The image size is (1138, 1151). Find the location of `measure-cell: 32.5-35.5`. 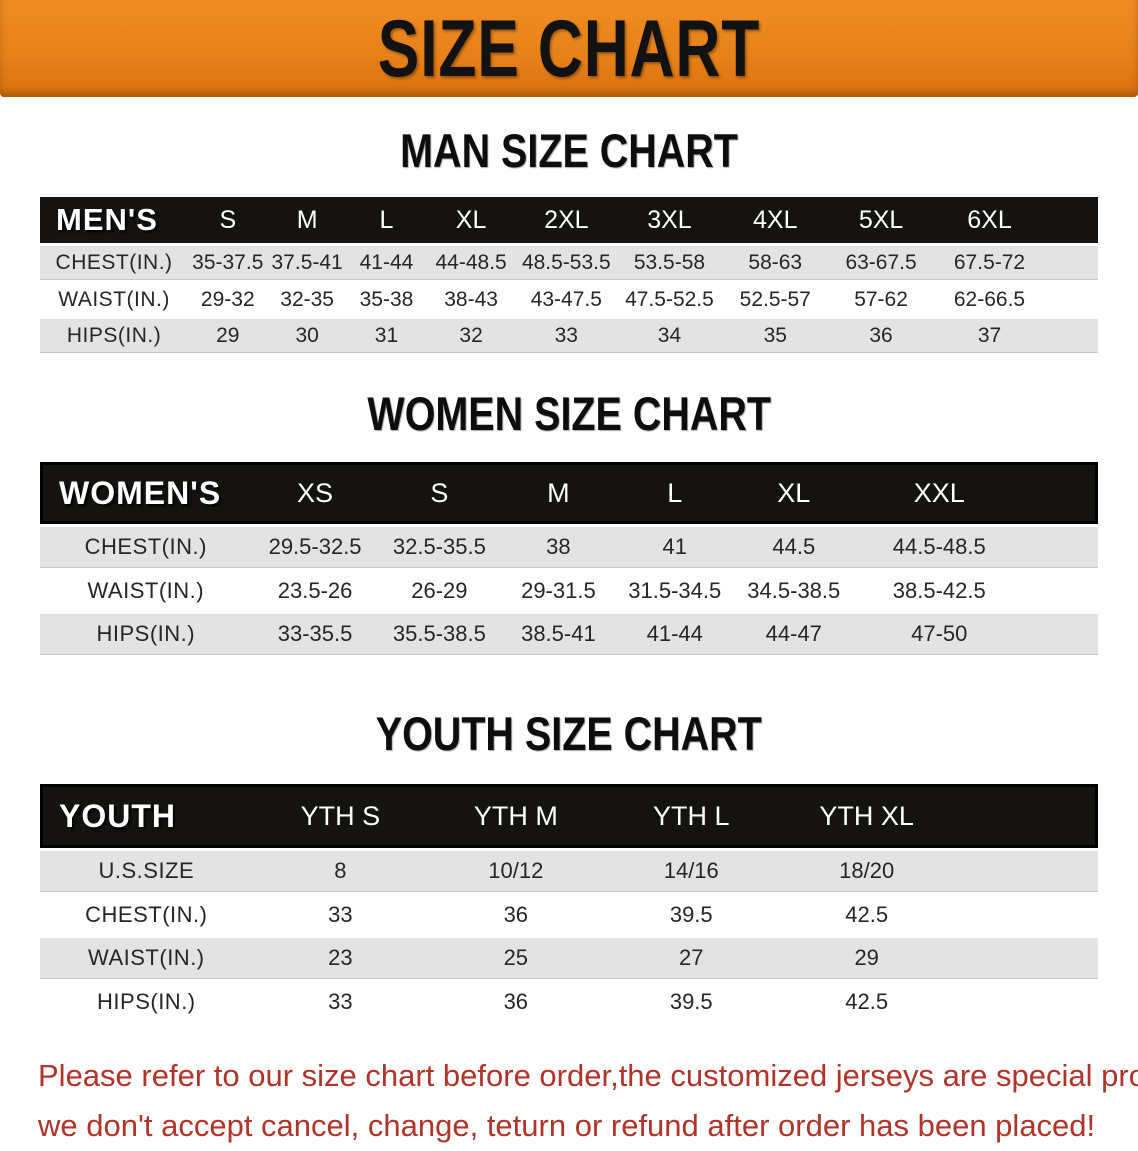

measure-cell: 32.5-35.5 is located at coordinates (439, 547).